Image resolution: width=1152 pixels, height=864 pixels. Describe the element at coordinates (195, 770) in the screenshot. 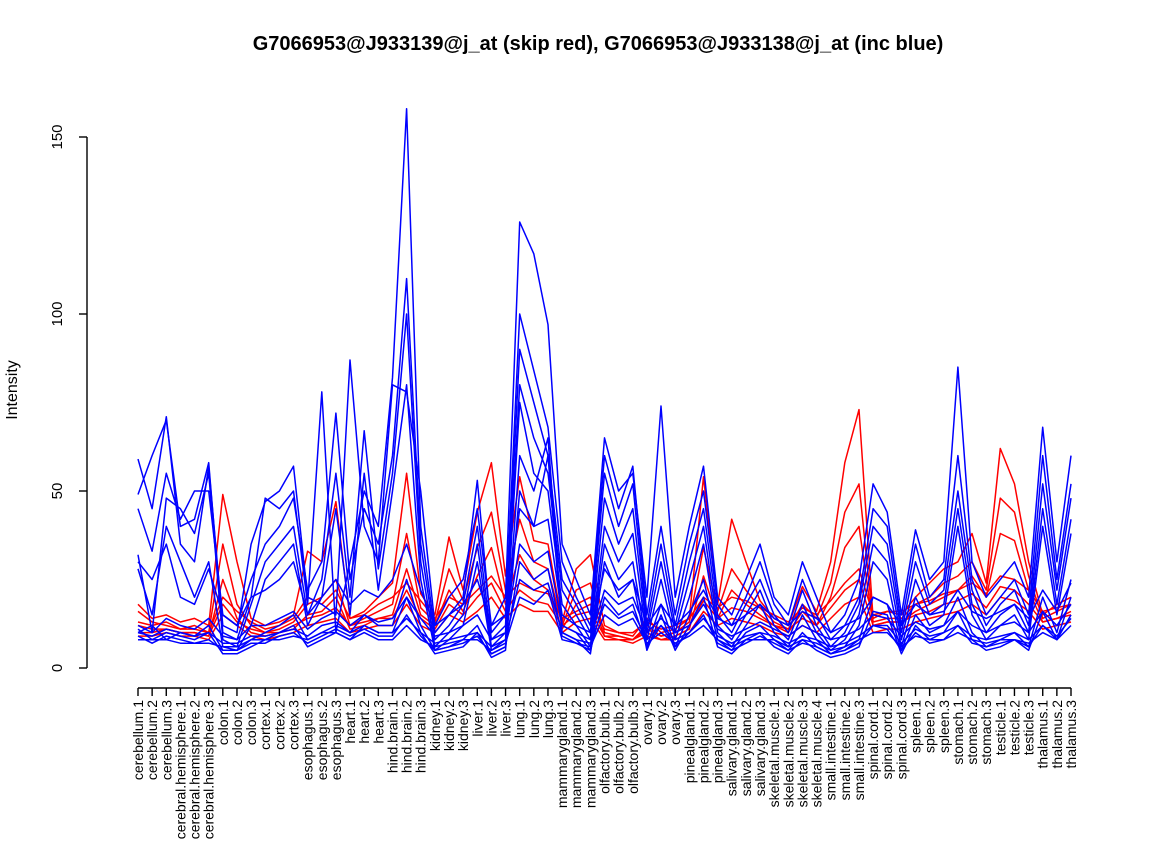

I see `x-tick-label: cerebral.hemisphere.2` at that location.